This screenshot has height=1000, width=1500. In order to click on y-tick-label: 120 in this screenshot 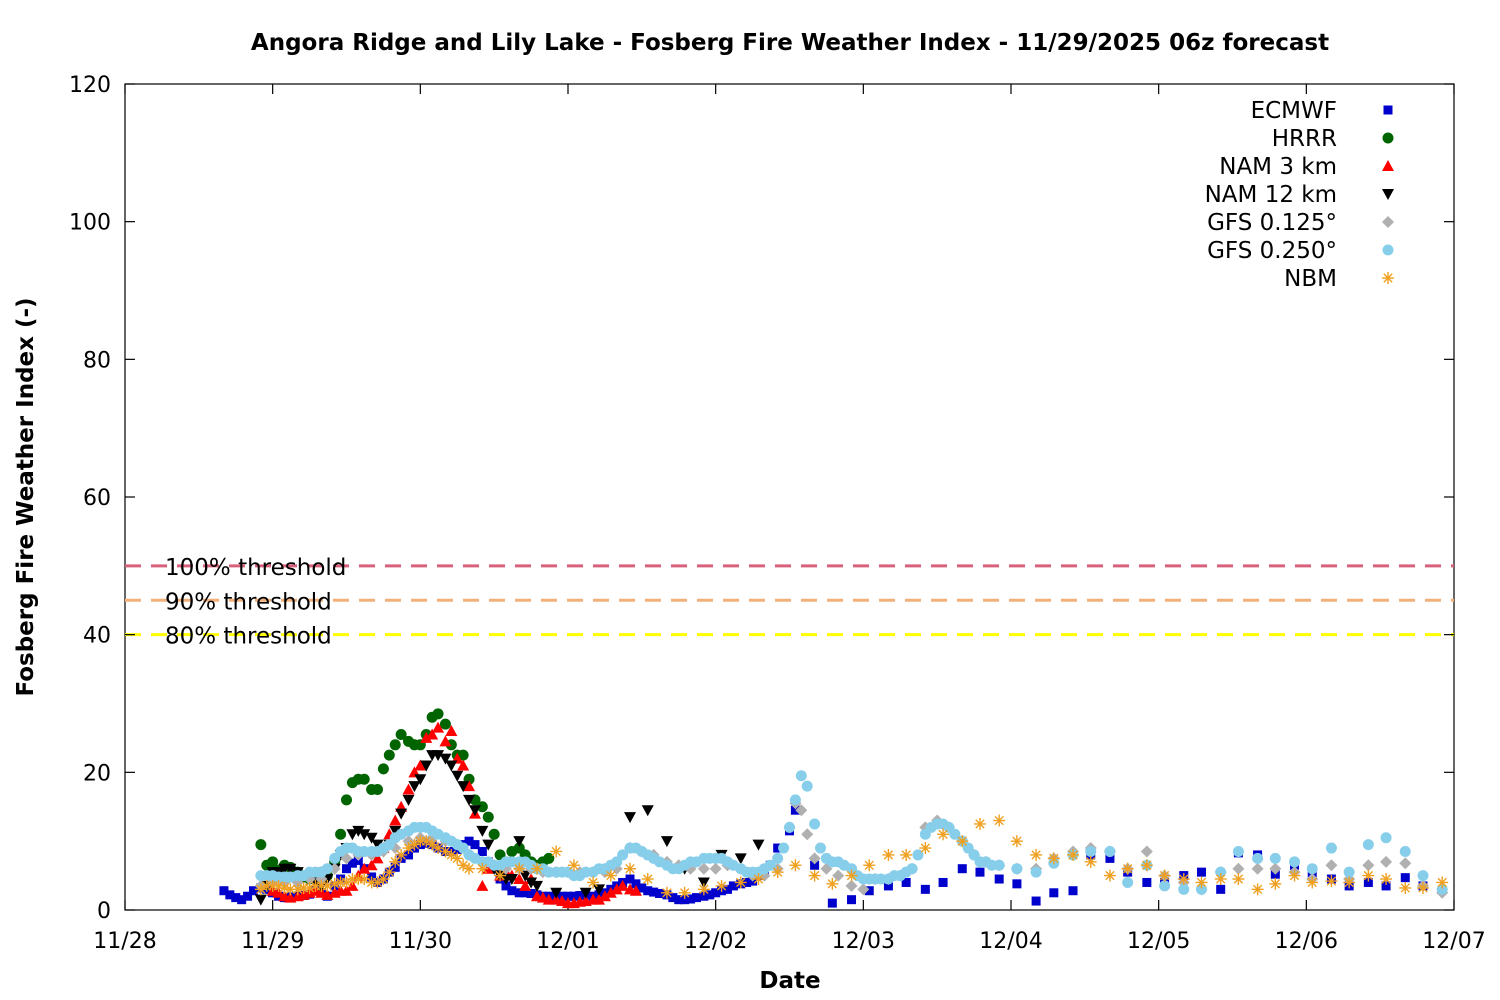, I will do `click(90, 85)`.